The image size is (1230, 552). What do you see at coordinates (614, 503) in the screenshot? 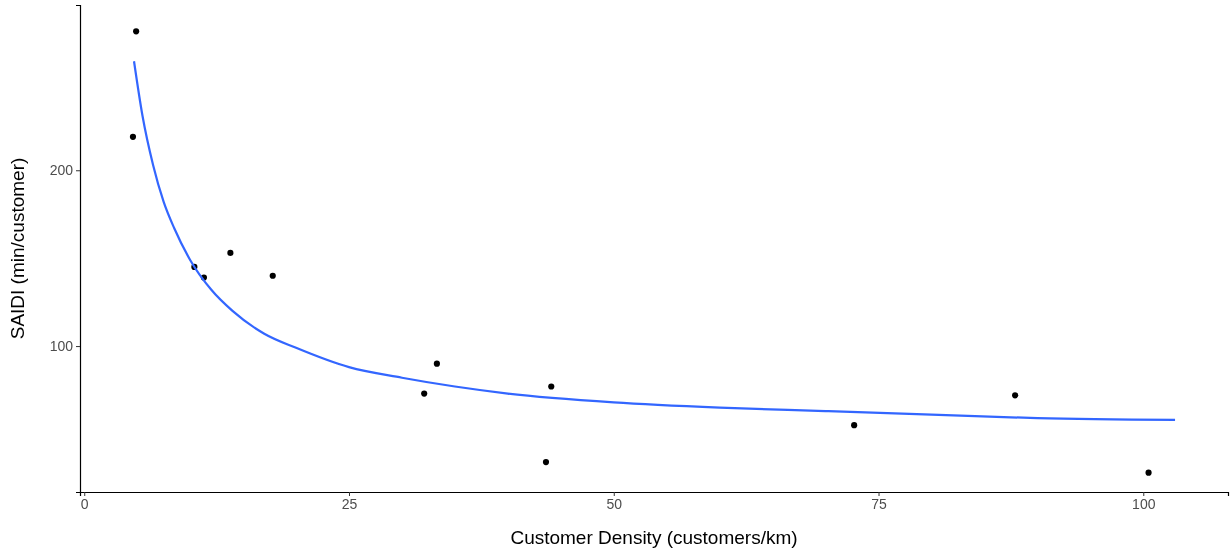
I see `x-tick-label: 50` at bounding box center [614, 503].